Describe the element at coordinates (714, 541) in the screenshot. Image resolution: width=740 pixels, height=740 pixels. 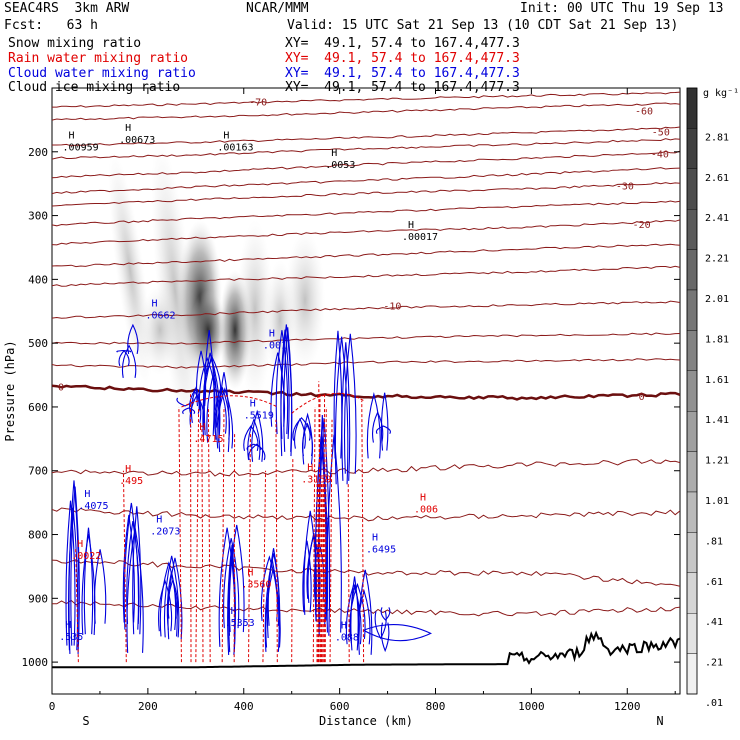
I see `colorbar-tick-label: .81` at that location.